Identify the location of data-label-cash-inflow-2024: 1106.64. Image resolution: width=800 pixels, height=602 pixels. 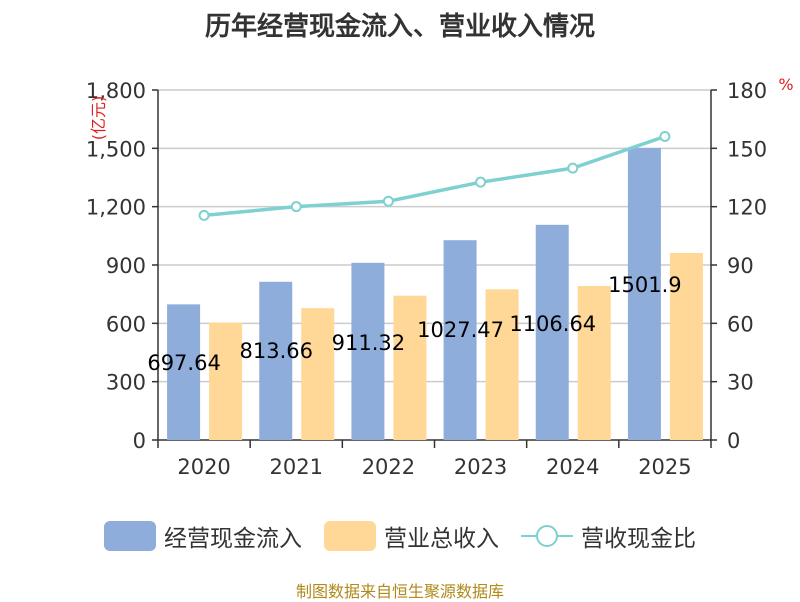
(552, 324).